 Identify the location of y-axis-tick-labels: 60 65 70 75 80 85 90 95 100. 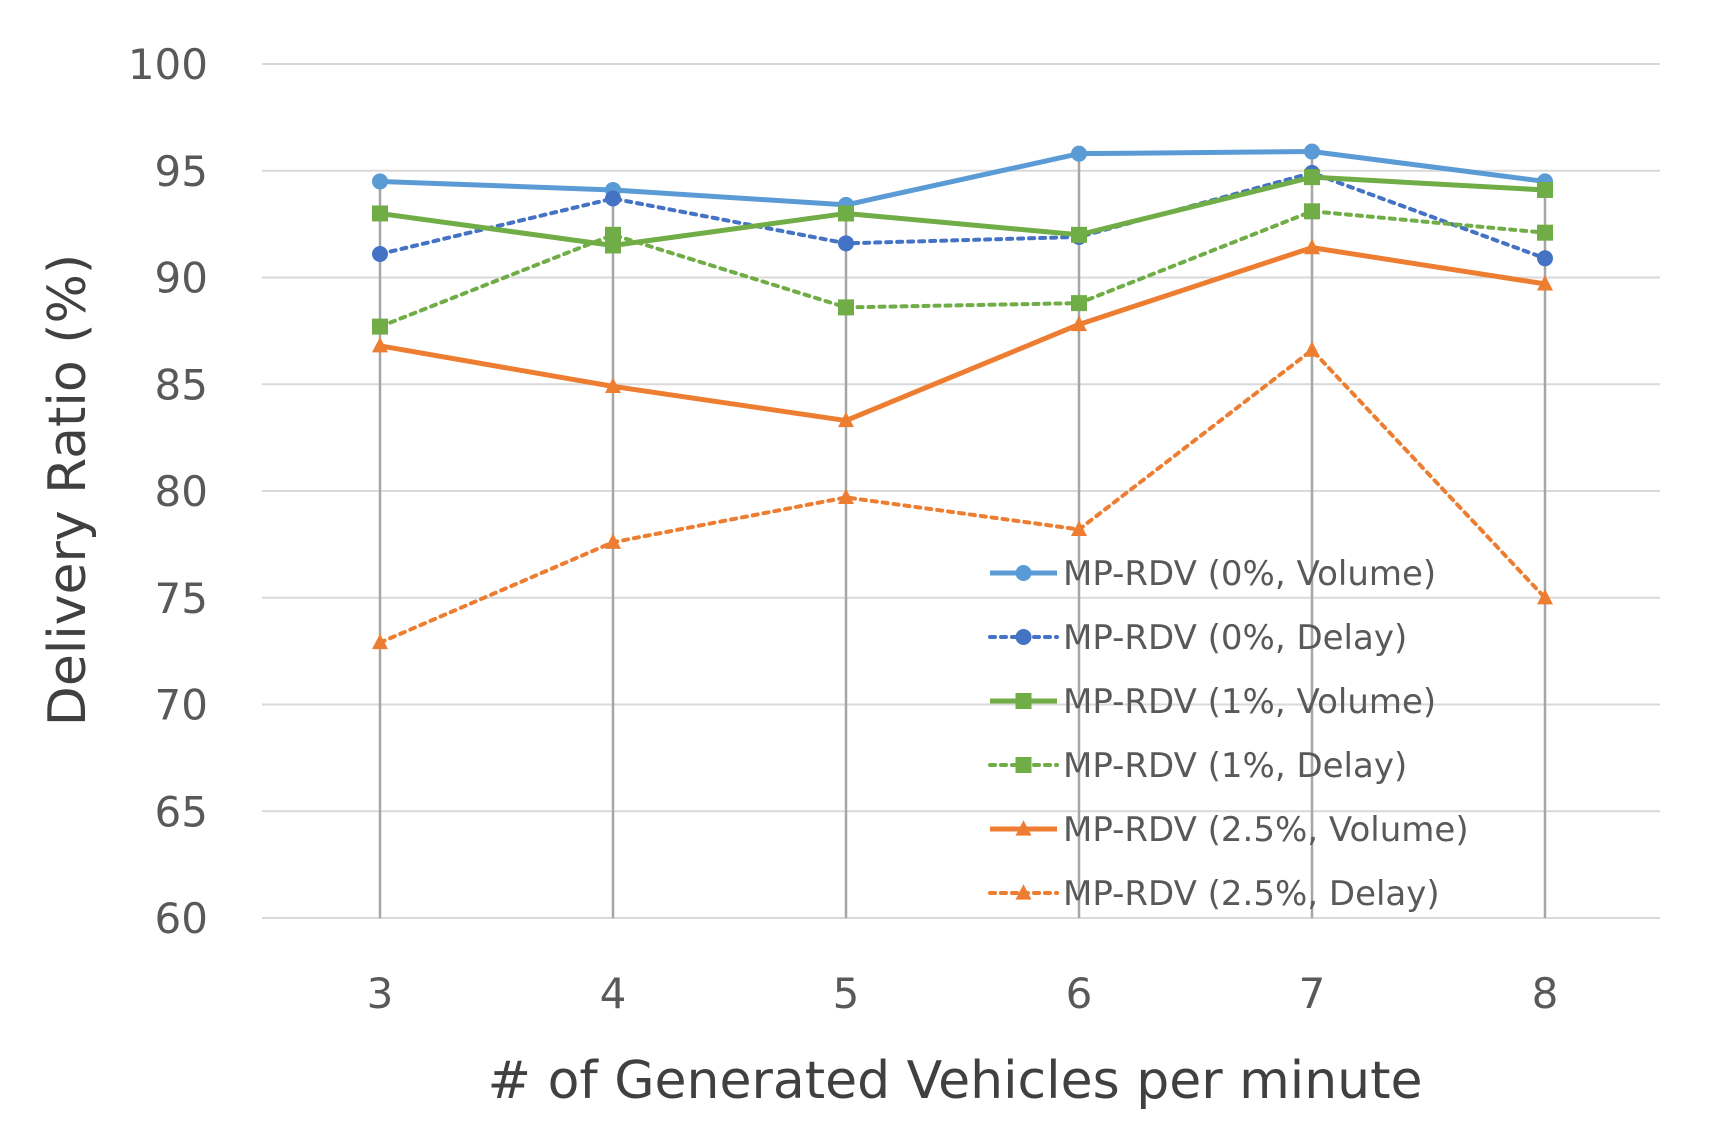
(168, 491).